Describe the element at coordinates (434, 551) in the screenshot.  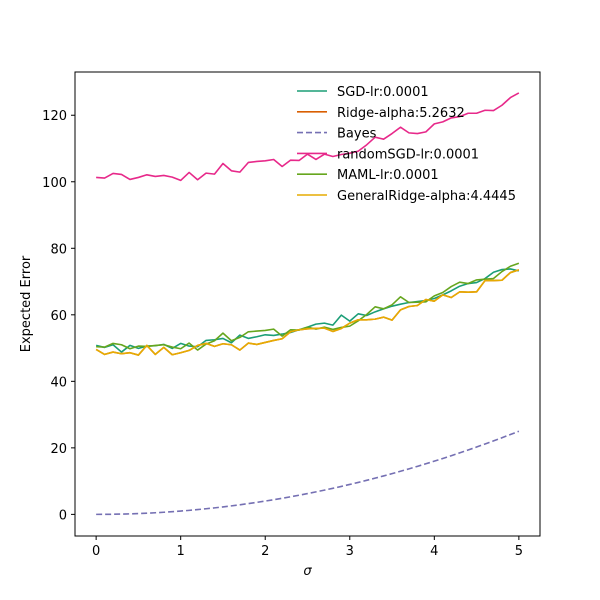
I see `x-tick-label: 4` at that location.